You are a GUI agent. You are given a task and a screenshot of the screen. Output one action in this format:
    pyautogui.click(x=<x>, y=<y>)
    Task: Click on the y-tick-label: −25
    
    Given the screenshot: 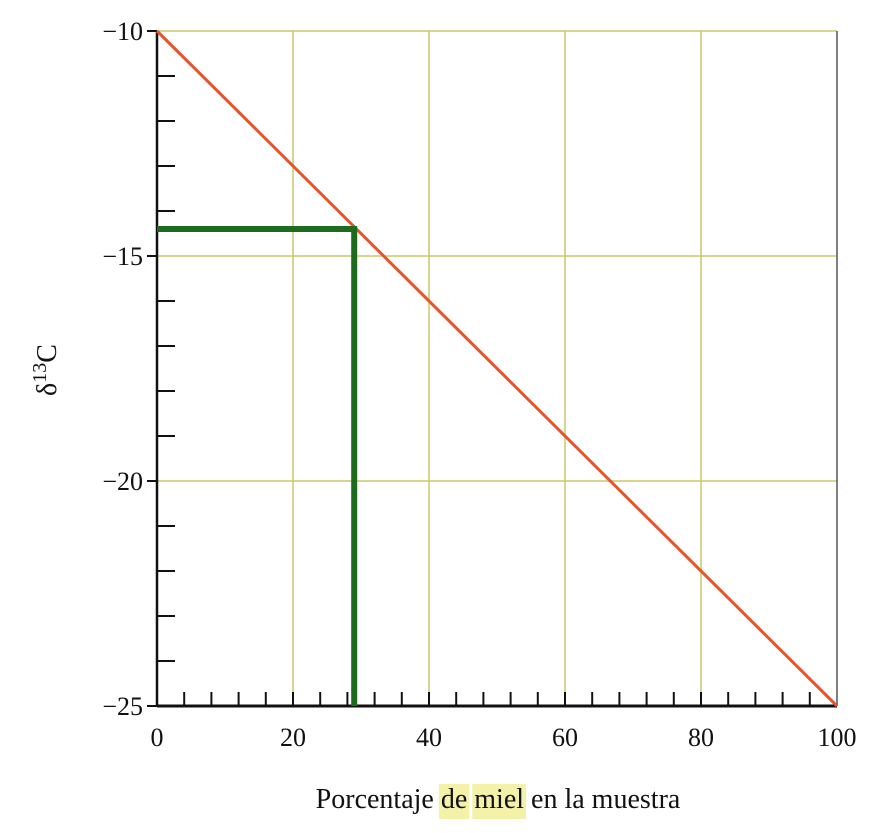 What is the action you would take?
    pyautogui.click(x=122, y=706)
    